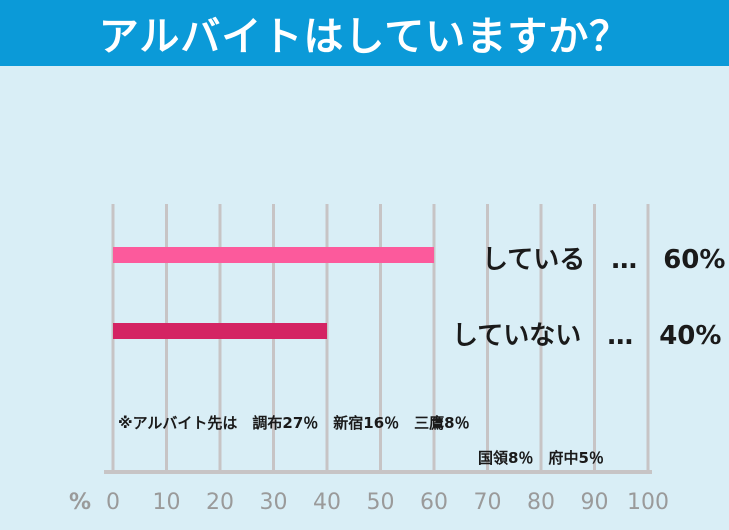  Describe the element at coordinates (604, 260) in the screenshot. I see `bar-data-label-0: している … 60%` at that location.